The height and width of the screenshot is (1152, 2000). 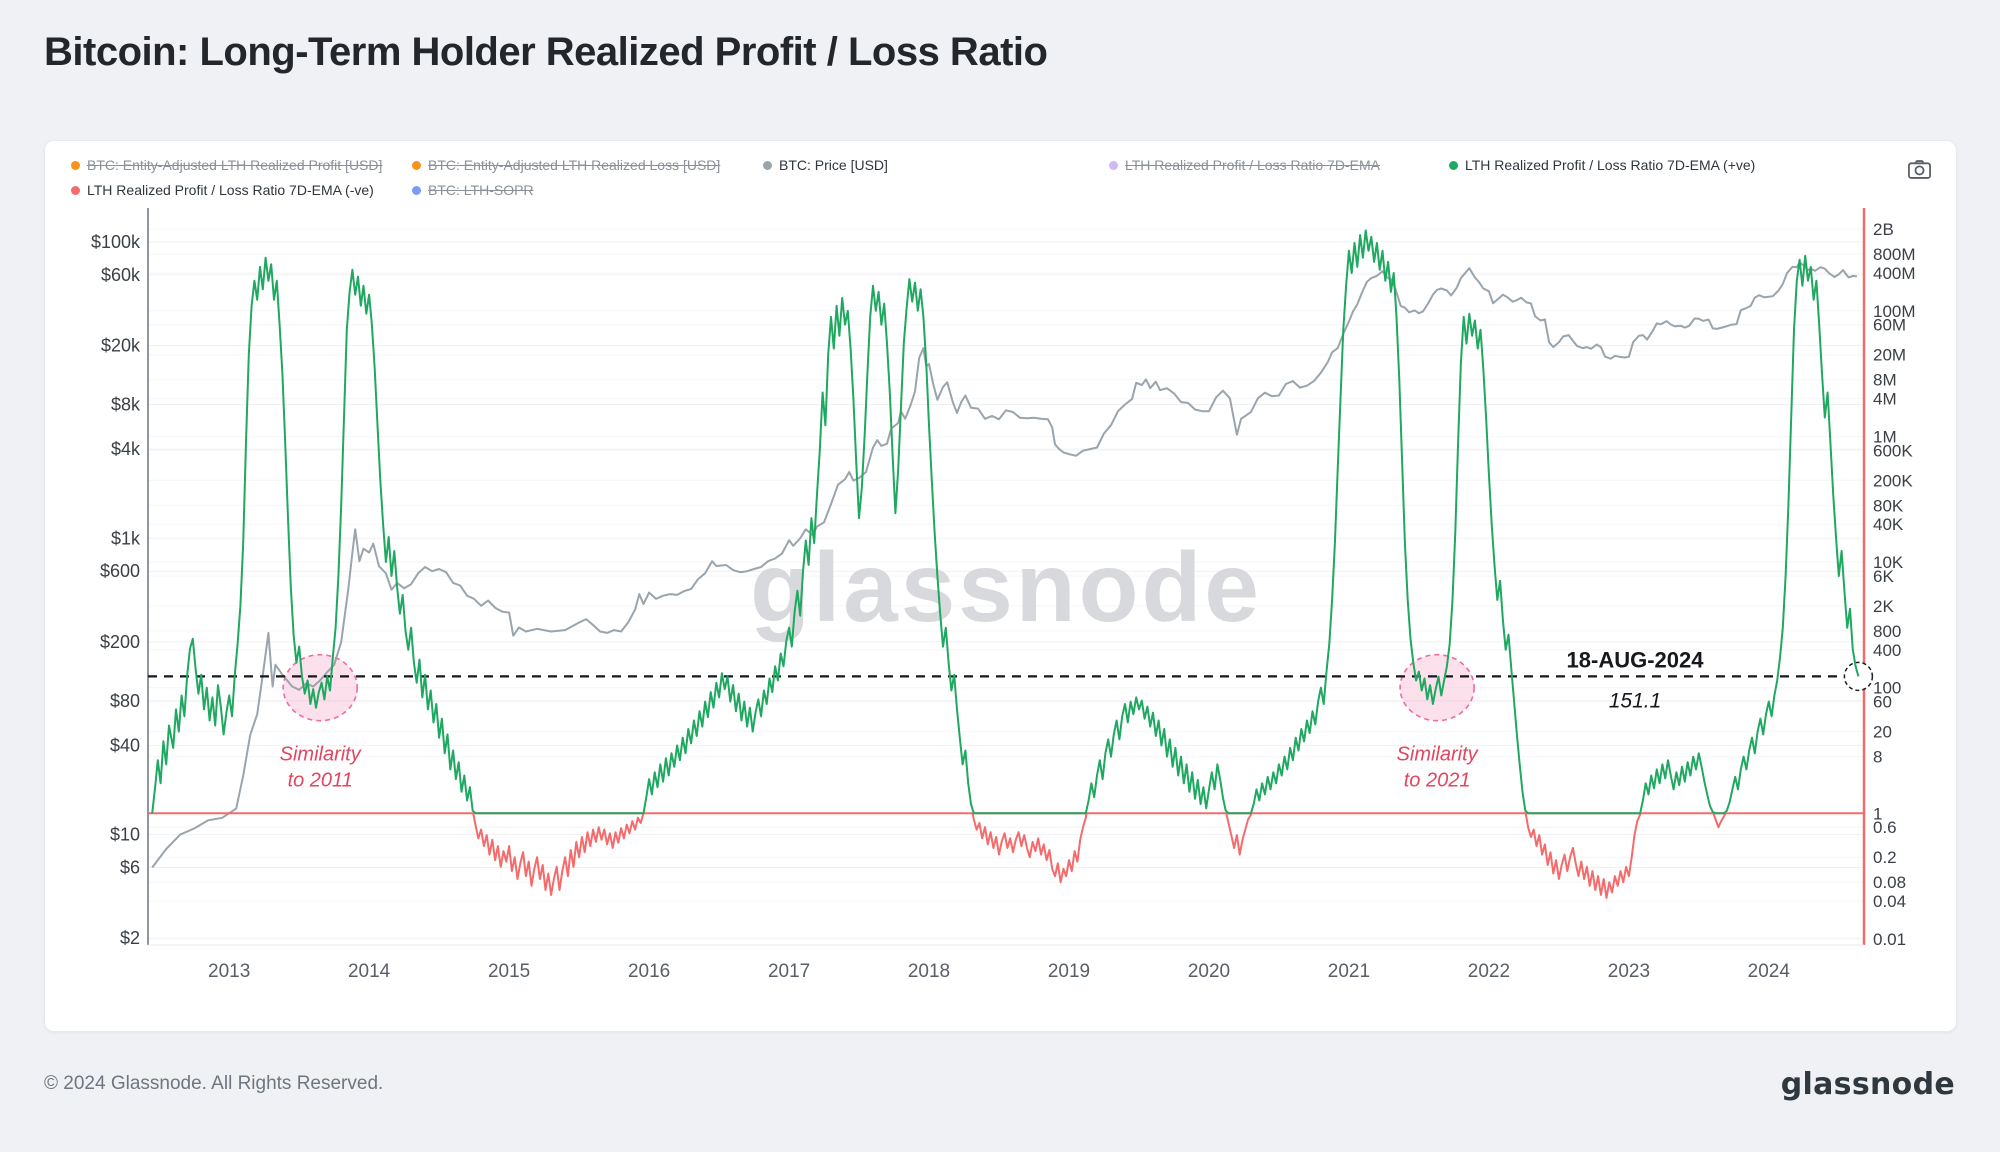 What do you see at coordinates (1893, 480) in the screenshot?
I see `y-right-tick-label: 200K` at bounding box center [1893, 480].